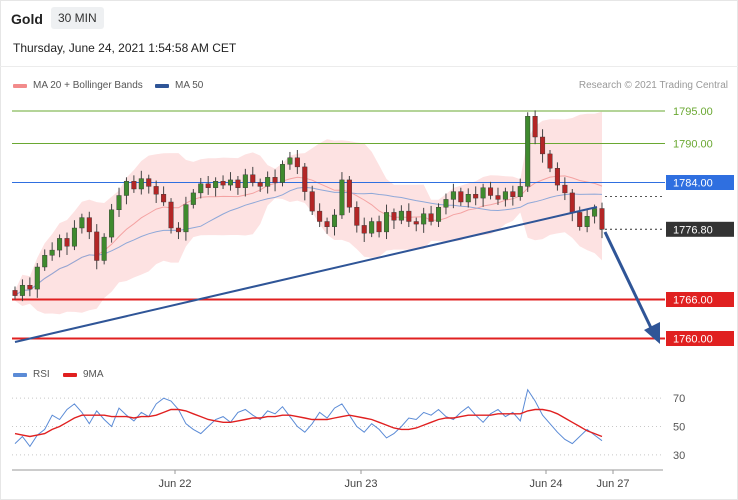 The height and width of the screenshot is (500, 738). What do you see at coordinates (27, 19) in the screenshot?
I see `instrument-title: Gold` at bounding box center [27, 19].